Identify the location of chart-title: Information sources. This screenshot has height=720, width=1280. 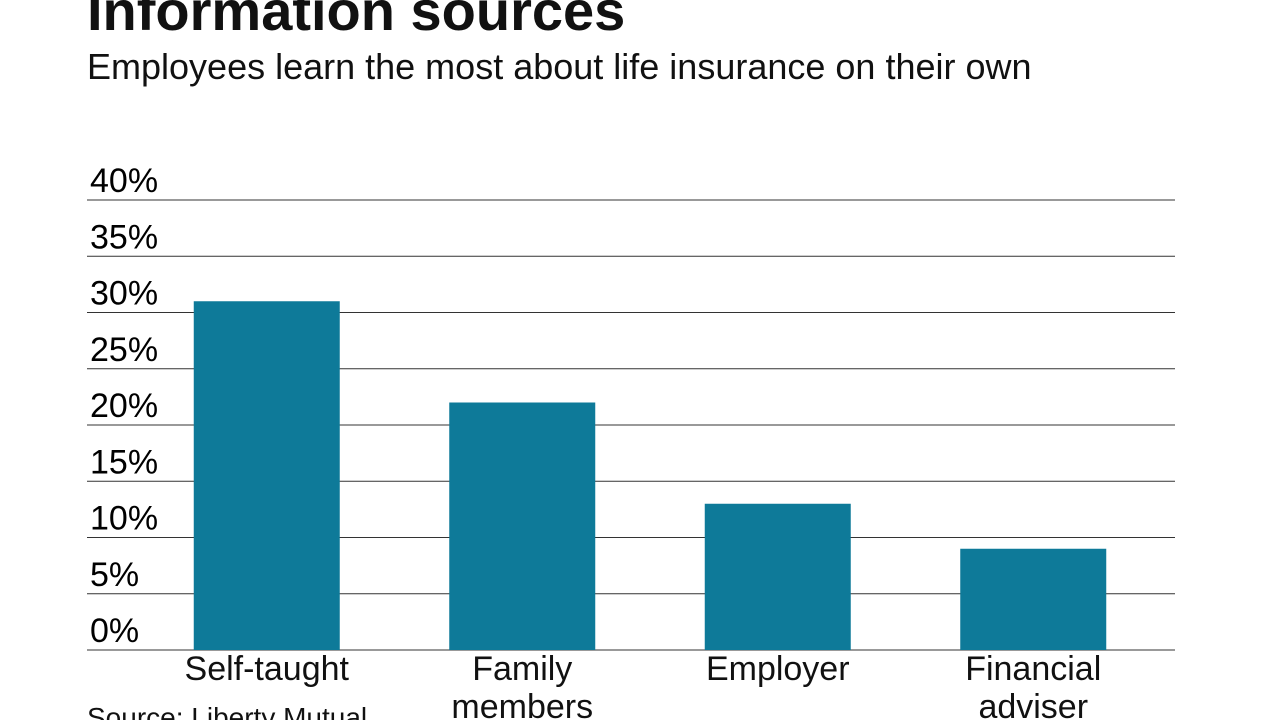
(356, 21).